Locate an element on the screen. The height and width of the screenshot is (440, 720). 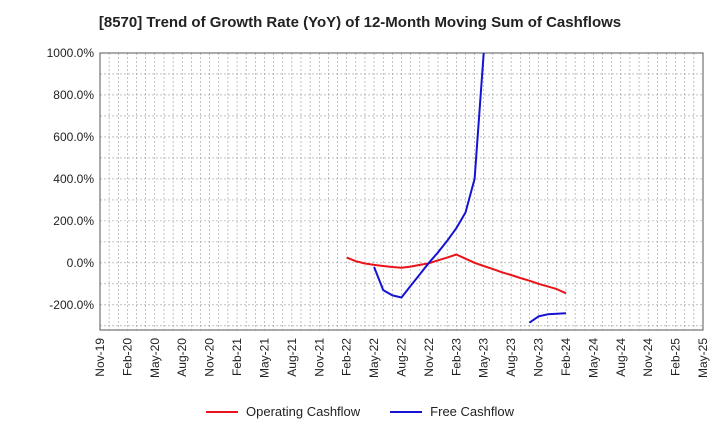
x-tick-label: Nov-24 is located at coordinates (648, 357).